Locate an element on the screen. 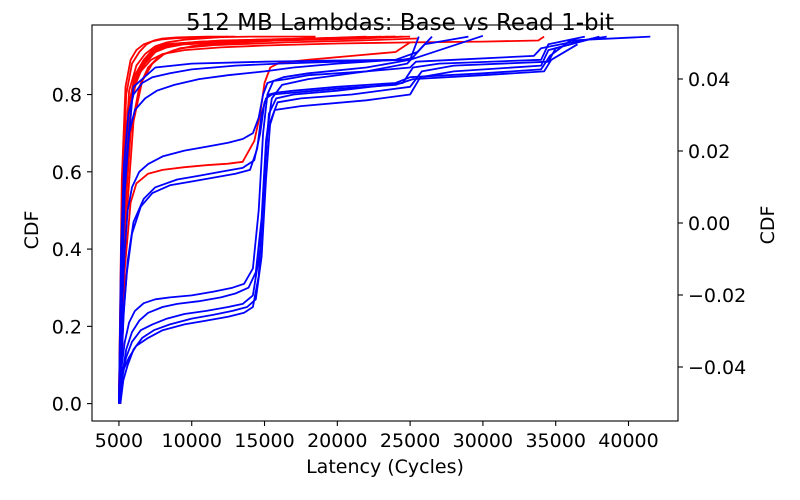 The height and width of the screenshot is (500, 800). x-tick-label: 20000 is located at coordinates (337, 441).